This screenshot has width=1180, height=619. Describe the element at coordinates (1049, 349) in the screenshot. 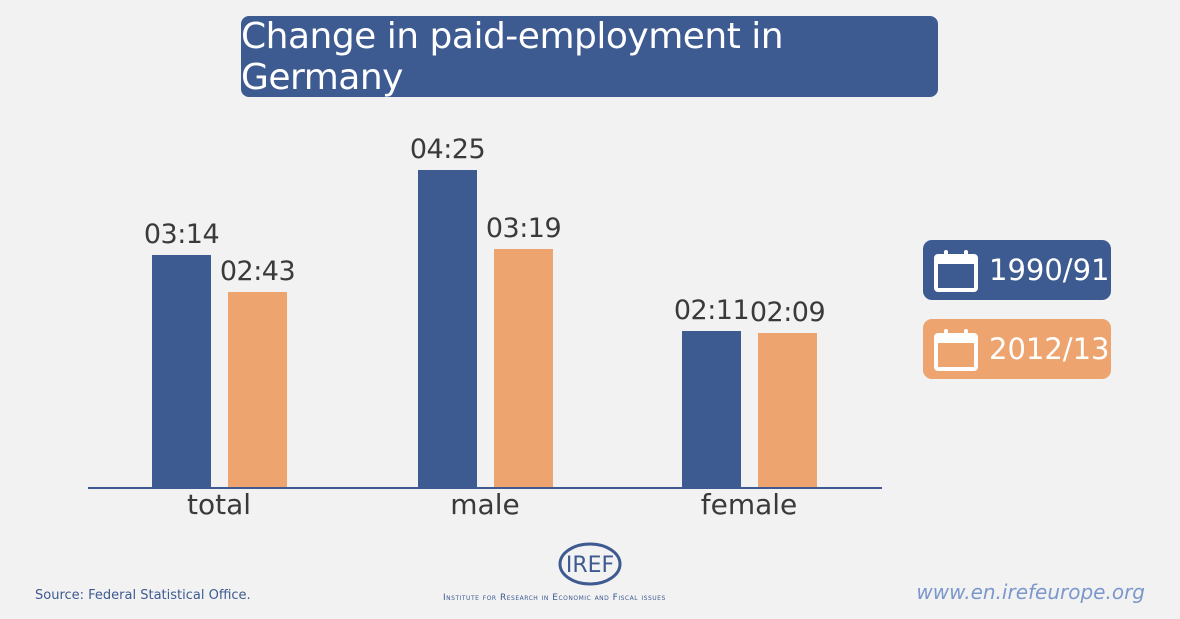

I see `legend-label: 2012/13` at that location.